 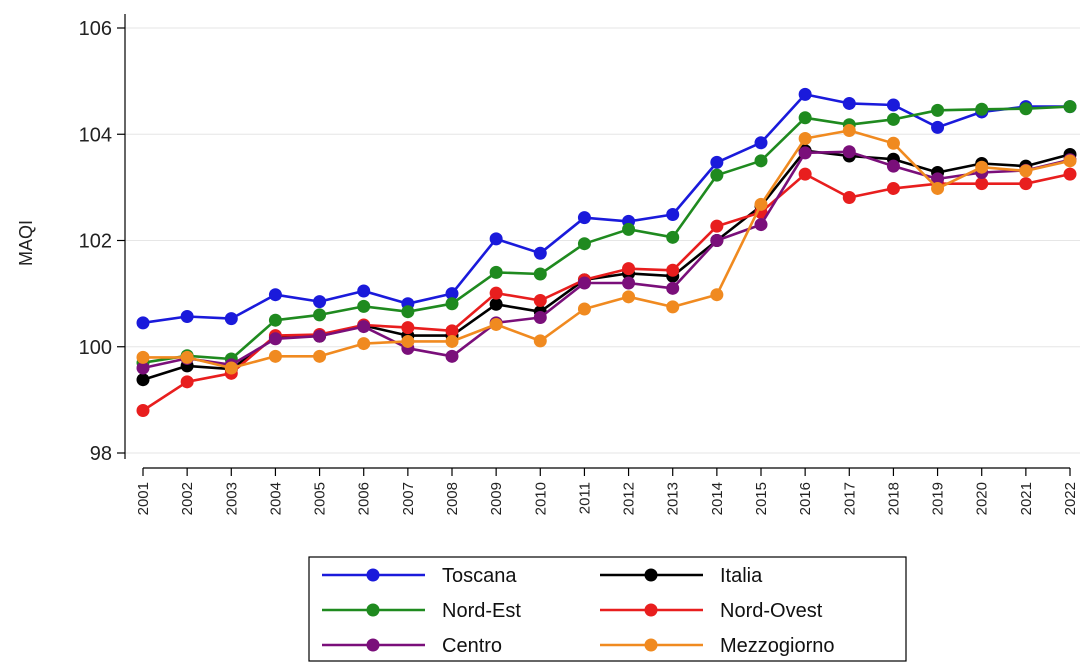 I want to click on x-tick-label: 2004, so click(x=275, y=498).